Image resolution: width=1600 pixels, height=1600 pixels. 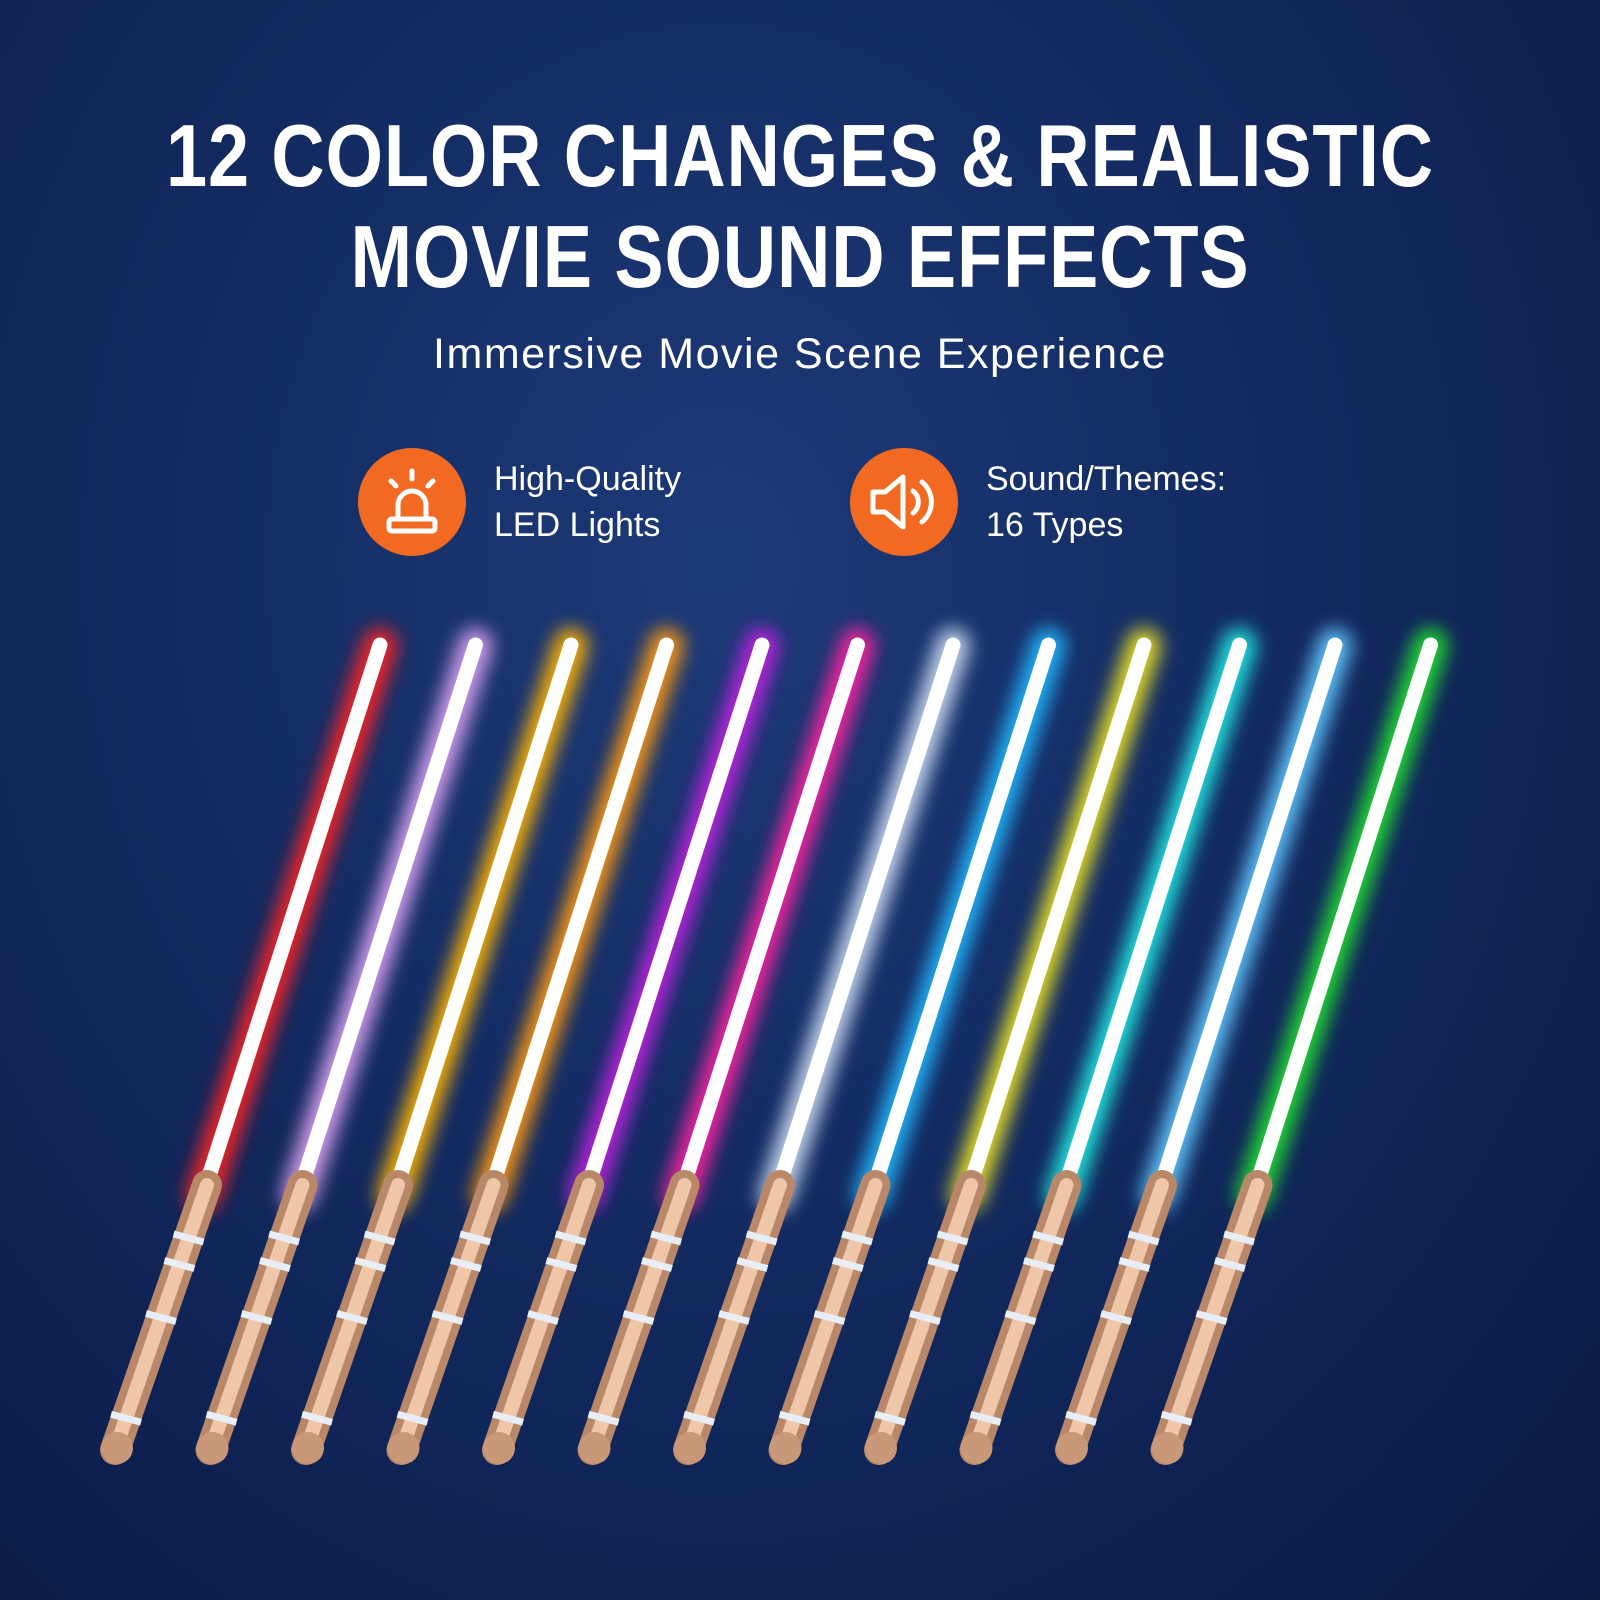 What do you see at coordinates (519, 502) in the screenshot?
I see `feature-led-lights: High-Quality LED Lights` at bounding box center [519, 502].